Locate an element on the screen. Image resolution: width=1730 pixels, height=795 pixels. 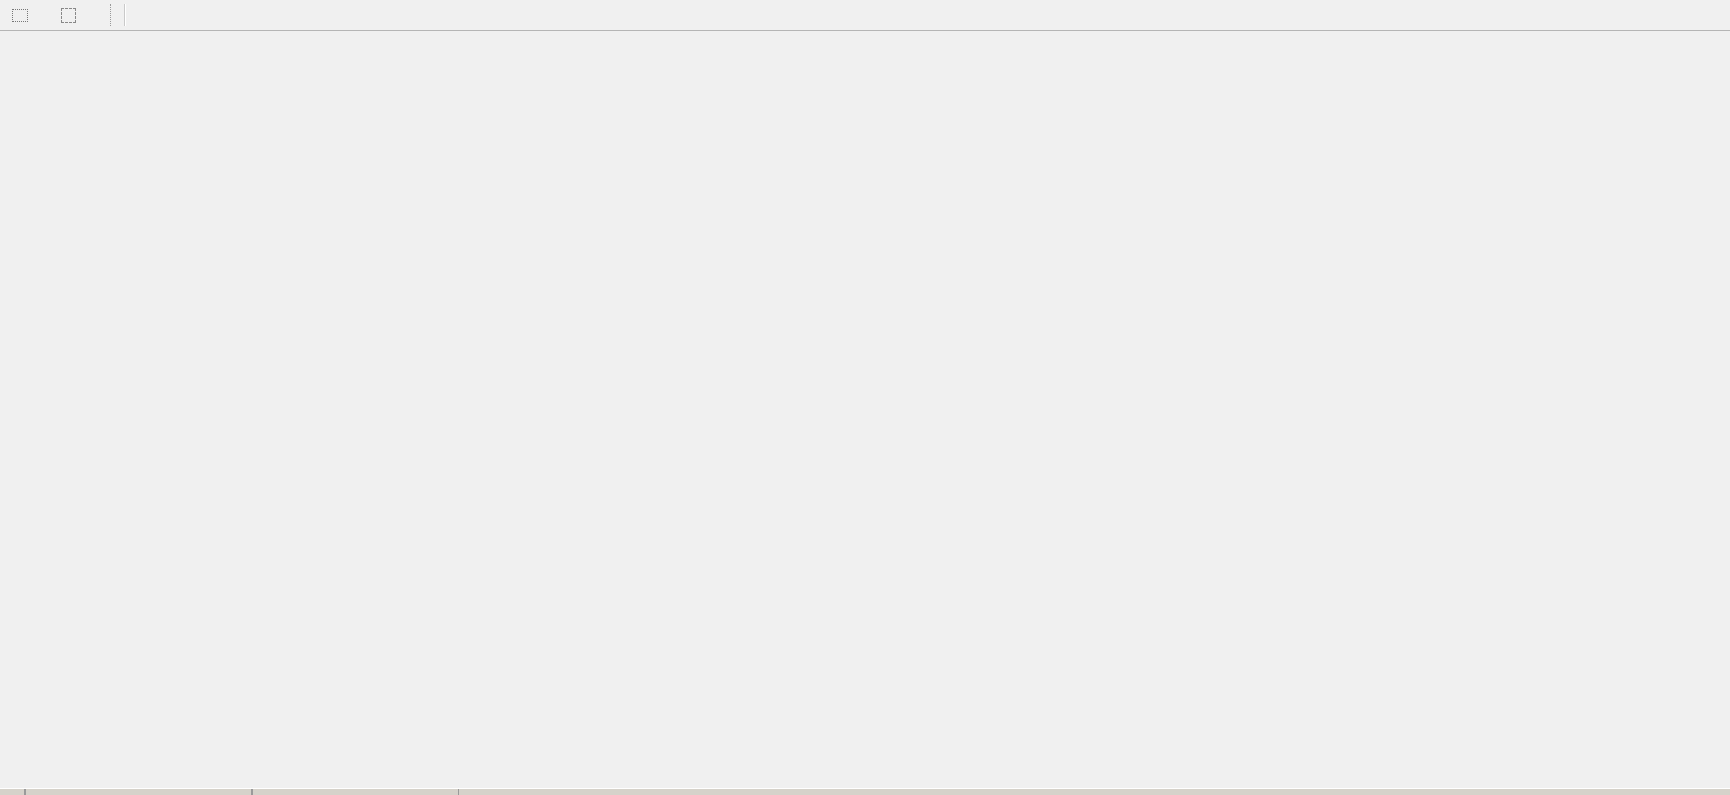
bottom-tab-strip is located at coordinates (865, 791).